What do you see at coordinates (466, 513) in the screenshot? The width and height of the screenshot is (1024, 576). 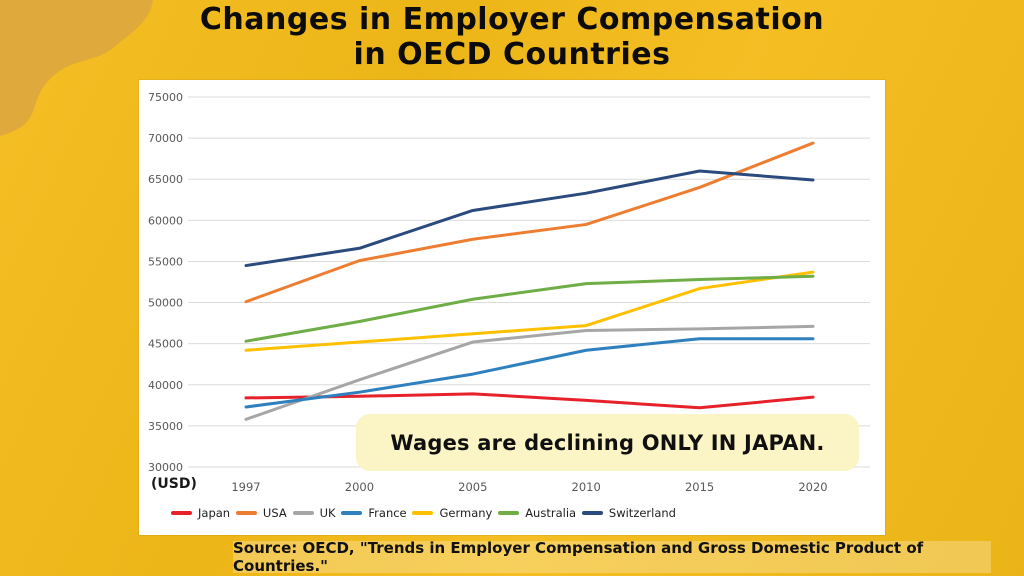 I see `legend-label-germany: Germany` at bounding box center [466, 513].